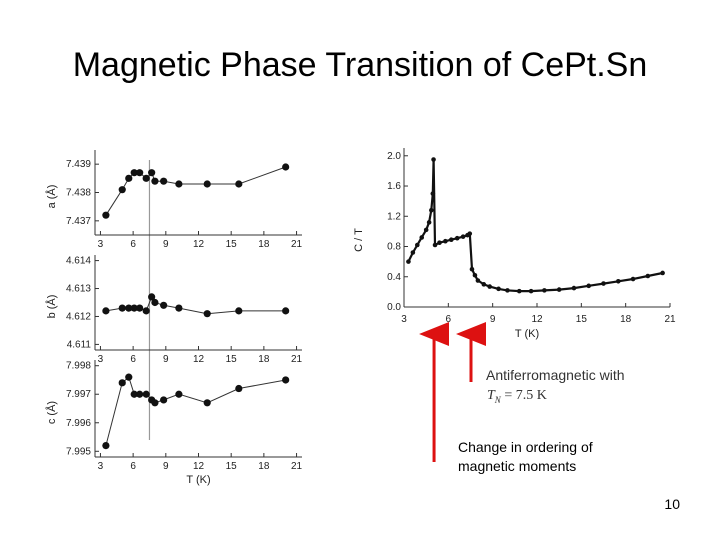  What do you see at coordinates (78, 366) in the screenshot?
I see `y-tick-label: 7.998` at bounding box center [78, 366].